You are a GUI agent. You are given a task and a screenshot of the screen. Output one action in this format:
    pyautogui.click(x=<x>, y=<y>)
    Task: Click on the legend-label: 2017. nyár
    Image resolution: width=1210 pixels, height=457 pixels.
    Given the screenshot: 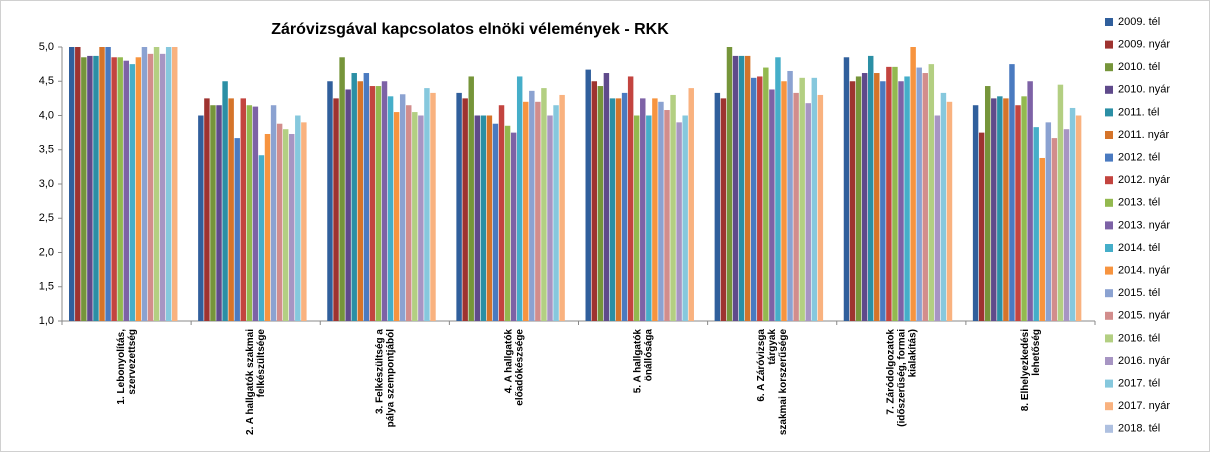 What is the action you would take?
    pyautogui.click(x=1144, y=406)
    